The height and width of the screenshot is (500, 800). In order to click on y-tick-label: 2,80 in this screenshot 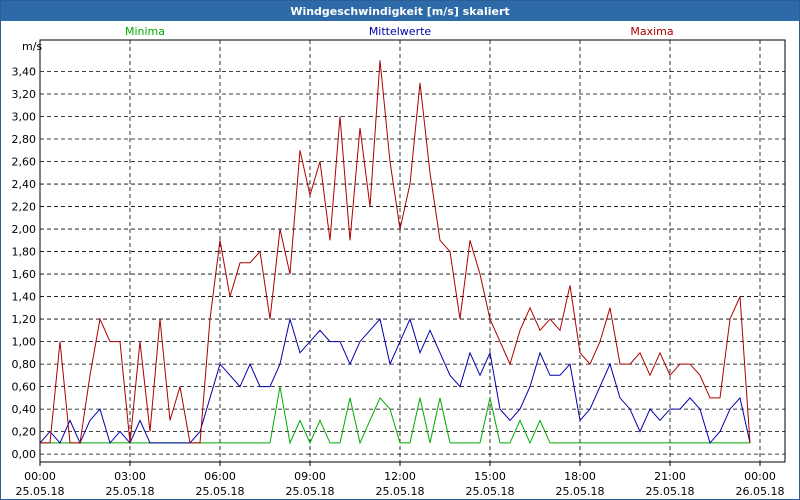, I will do `click(24, 139)`.